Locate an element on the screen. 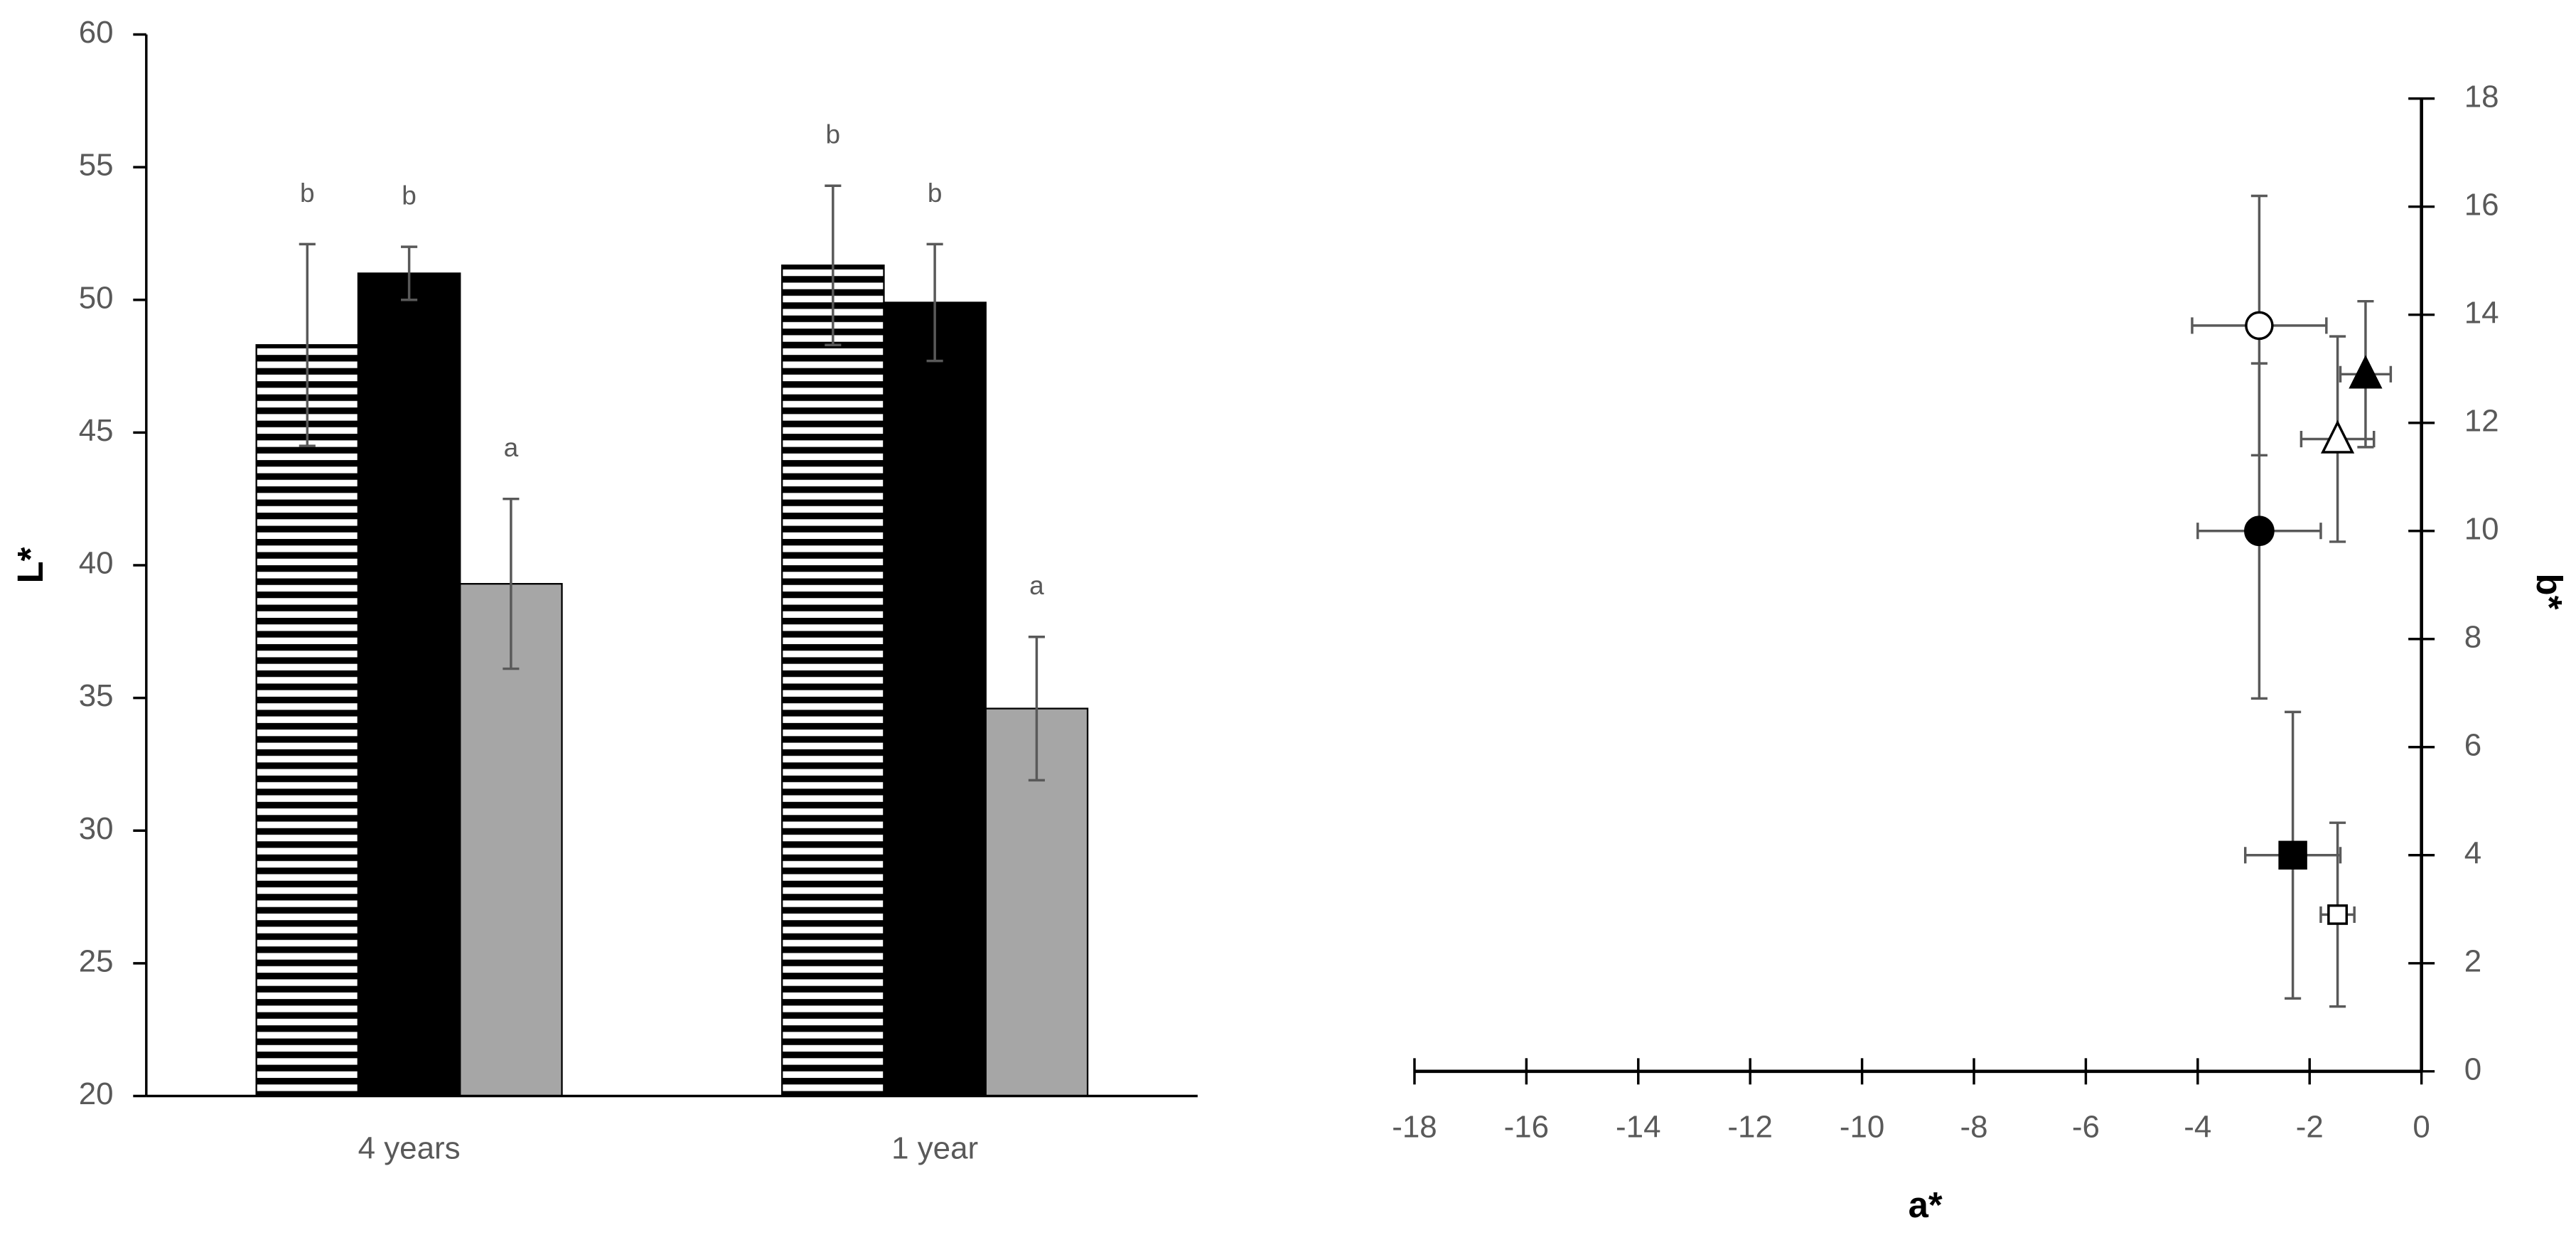 This screenshot has width=2576, height=1235. x-tick-label: -4 is located at coordinates (2197, 1127).